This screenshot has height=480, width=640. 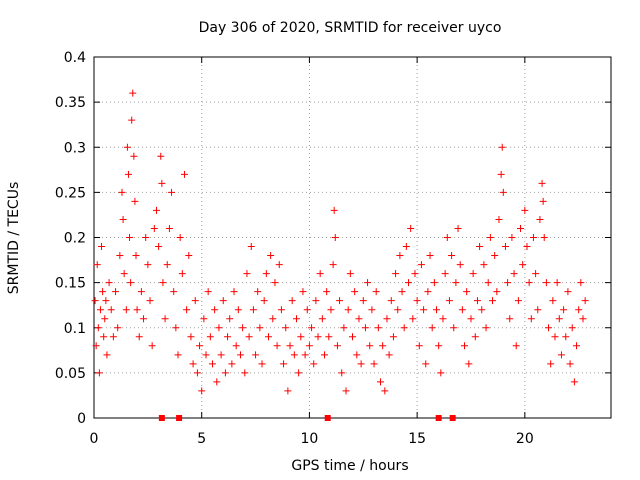 What do you see at coordinates (70, 103) in the screenshot?
I see `y-tick-label: 0.35` at bounding box center [70, 103].